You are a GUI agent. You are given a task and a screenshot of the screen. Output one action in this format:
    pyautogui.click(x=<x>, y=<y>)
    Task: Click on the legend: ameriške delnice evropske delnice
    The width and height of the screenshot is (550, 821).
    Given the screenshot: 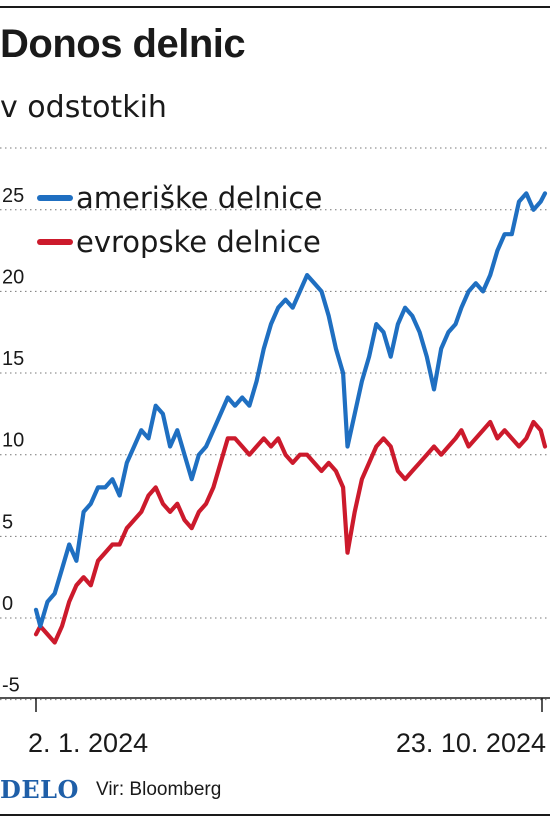 What is the action you would take?
    pyautogui.click(x=179, y=220)
    